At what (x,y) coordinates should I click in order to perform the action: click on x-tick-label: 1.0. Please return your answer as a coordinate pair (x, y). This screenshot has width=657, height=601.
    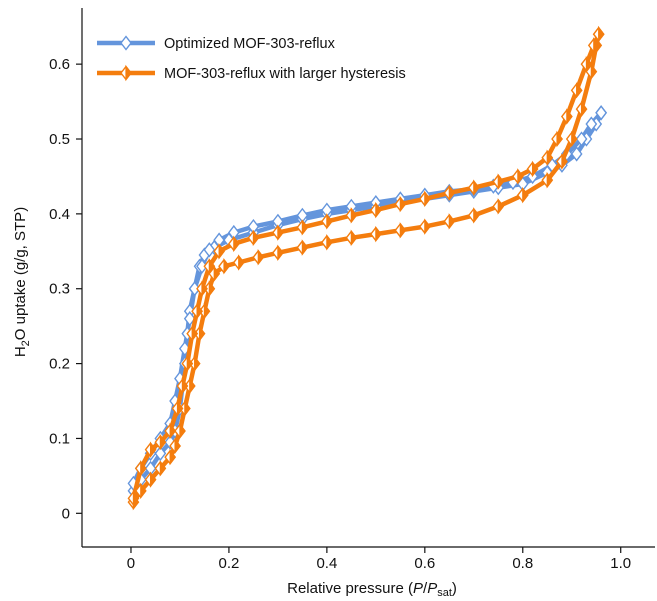
    Looking at the image, I should click on (620, 563).